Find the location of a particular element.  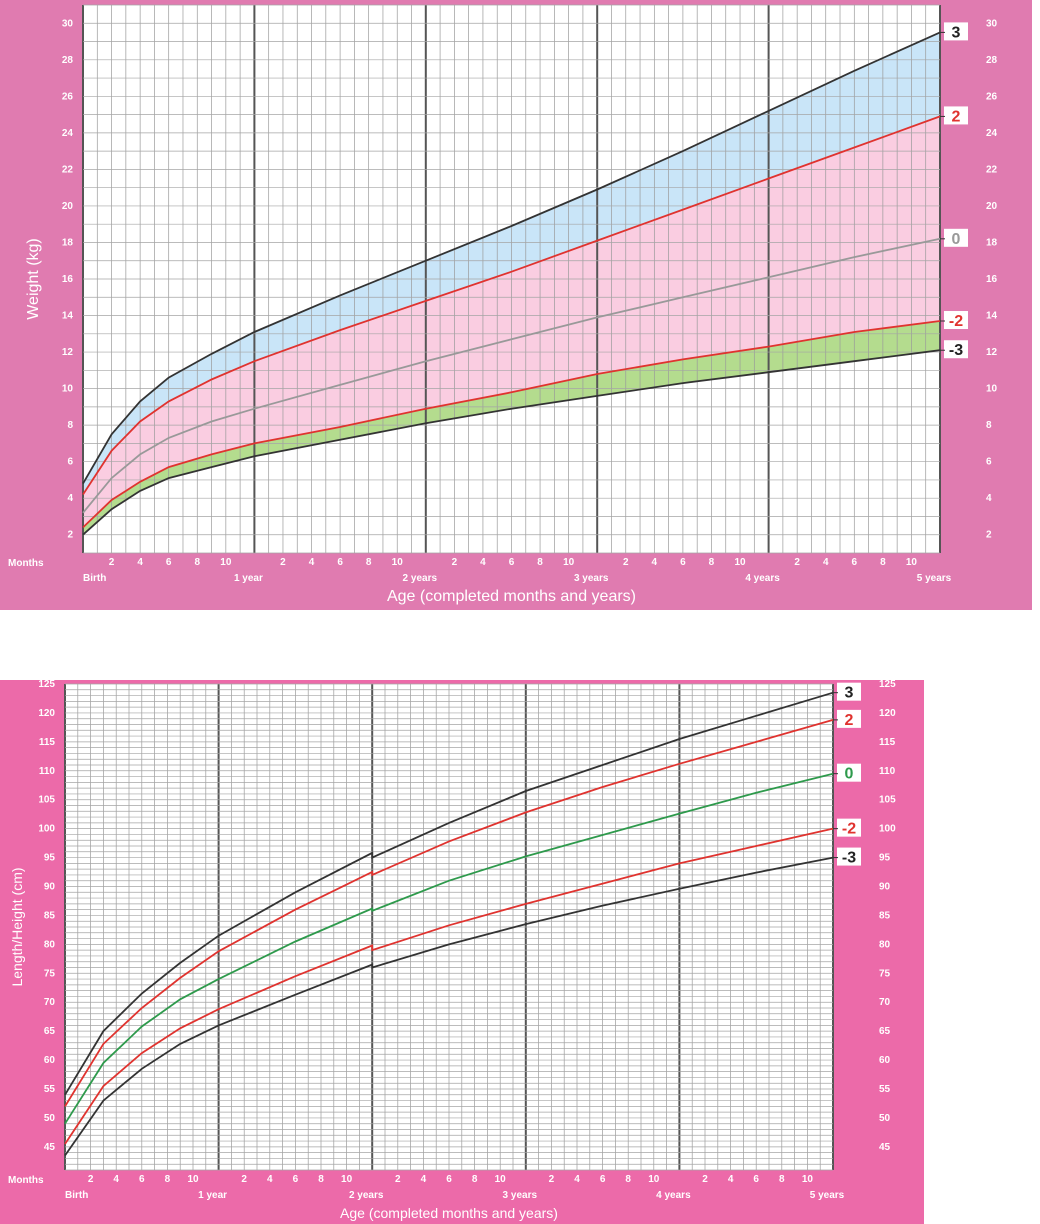

y-tick-label-right: 110 is located at coordinates (887, 771).